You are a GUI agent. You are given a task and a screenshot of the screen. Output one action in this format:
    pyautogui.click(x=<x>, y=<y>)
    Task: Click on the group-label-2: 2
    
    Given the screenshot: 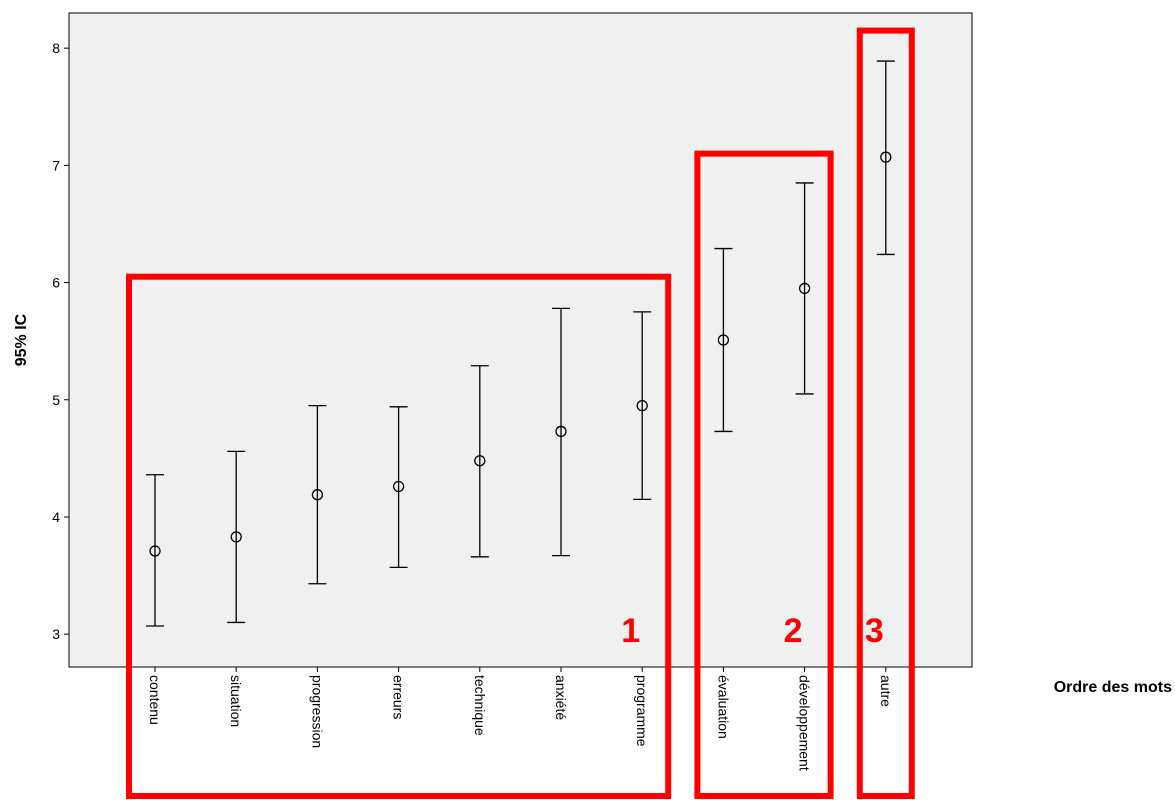 What is the action you would take?
    pyautogui.click(x=793, y=631)
    